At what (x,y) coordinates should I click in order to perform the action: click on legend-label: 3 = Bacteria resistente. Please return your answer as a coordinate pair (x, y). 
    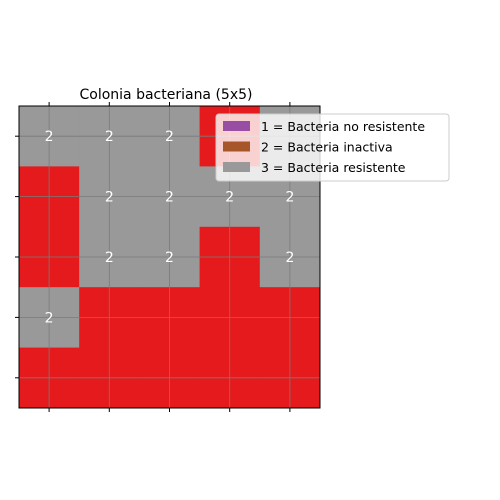
    Looking at the image, I should click on (333, 167).